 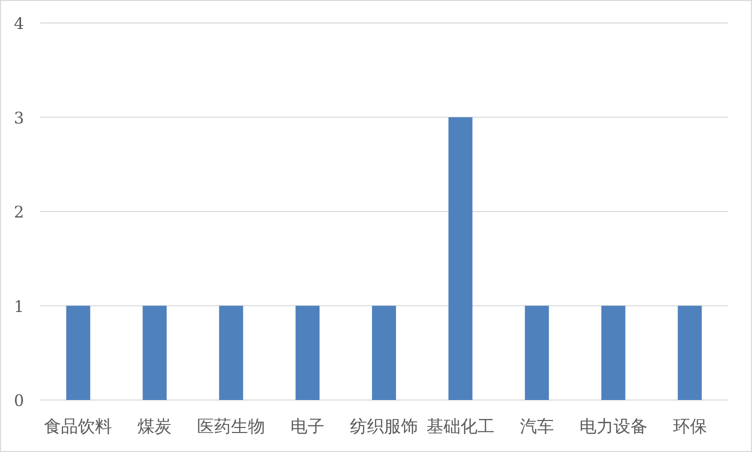 I want to click on y-tick-label: 2, so click(x=19, y=212).